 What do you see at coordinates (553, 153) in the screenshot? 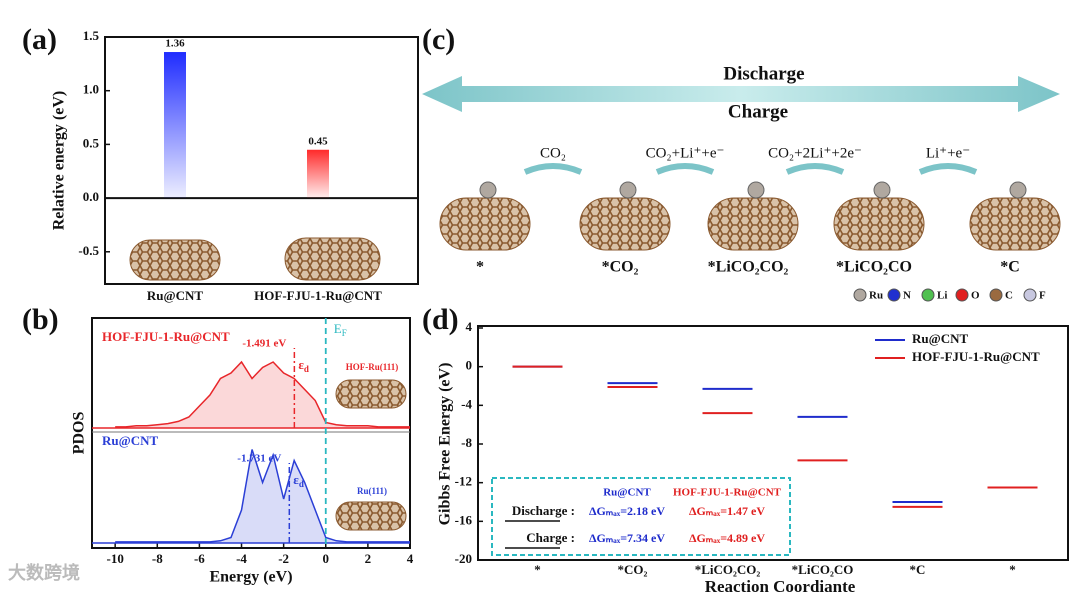
I see `step-label: CO₂` at bounding box center [553, 153].